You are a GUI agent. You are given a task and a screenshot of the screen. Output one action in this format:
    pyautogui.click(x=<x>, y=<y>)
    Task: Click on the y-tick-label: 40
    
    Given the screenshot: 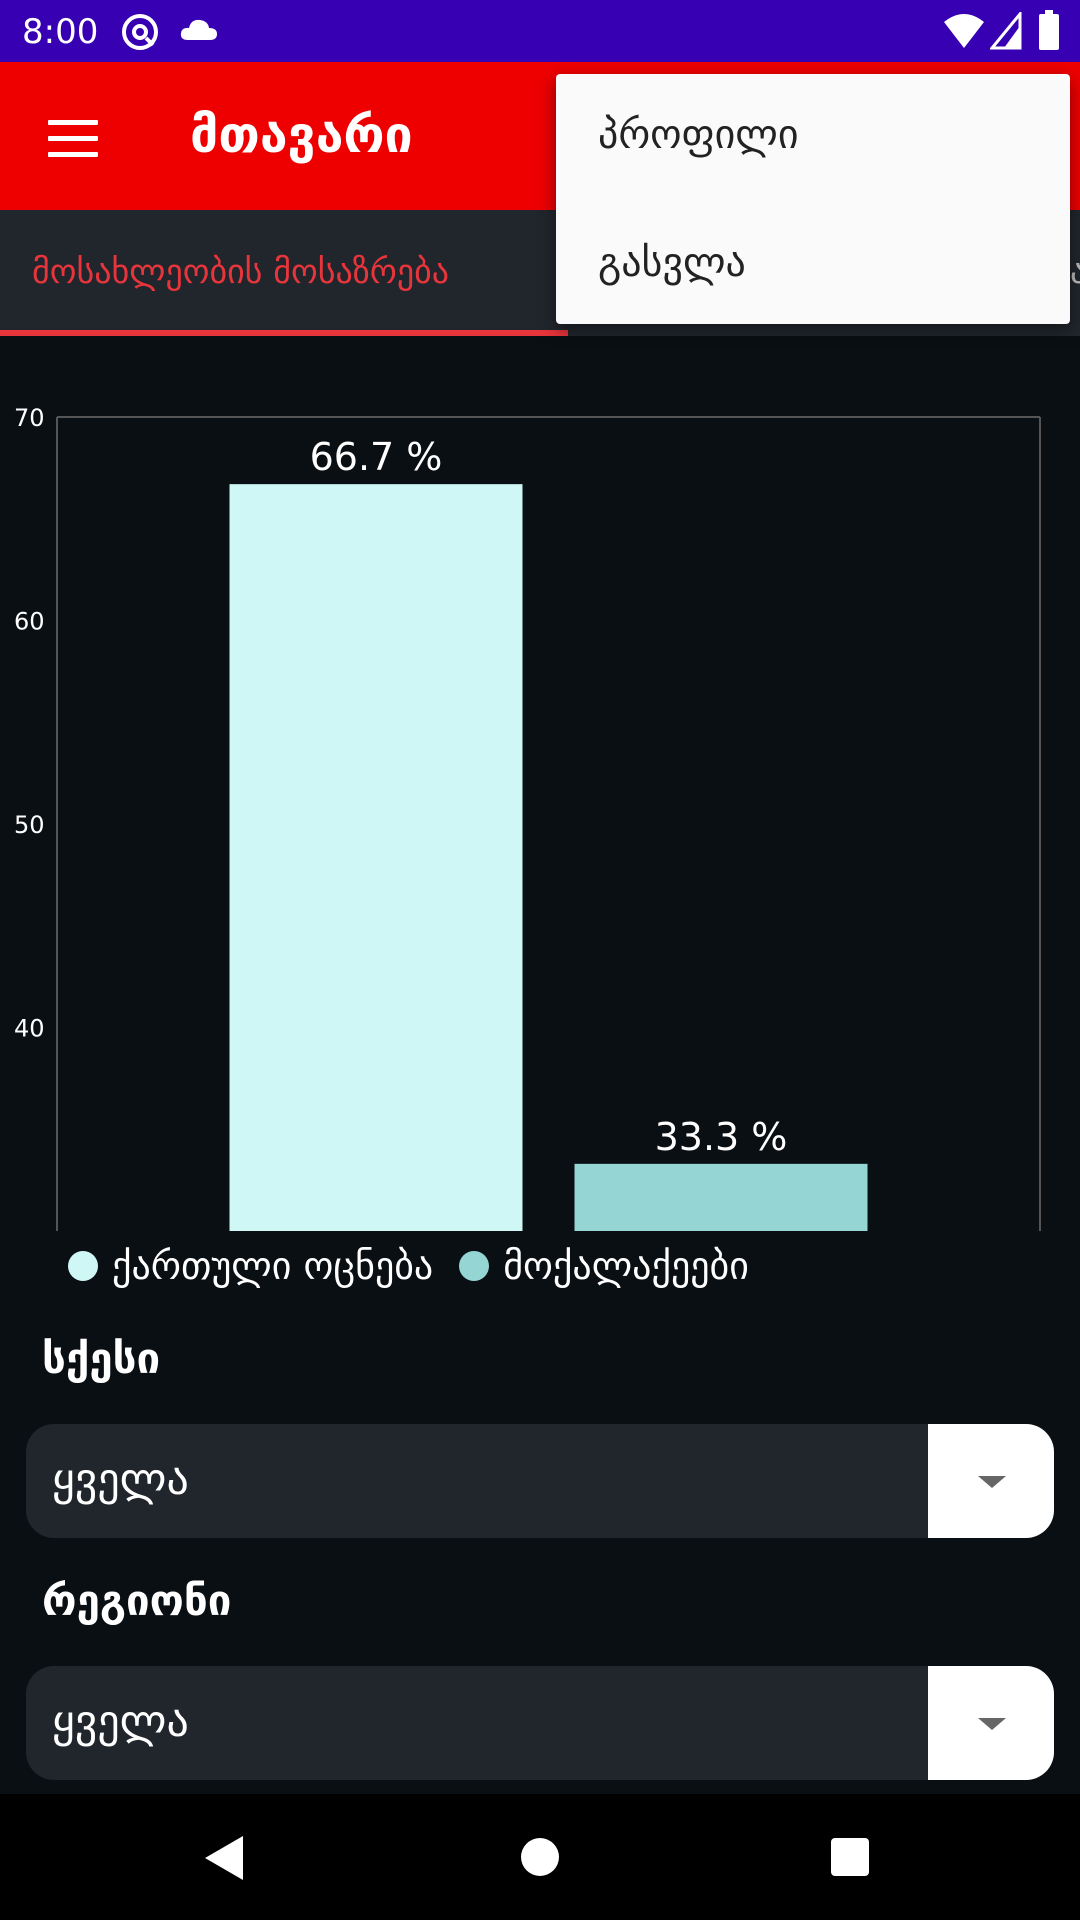 What is the action you would take?
    pyautogui.click(x=29, y=1029)
    